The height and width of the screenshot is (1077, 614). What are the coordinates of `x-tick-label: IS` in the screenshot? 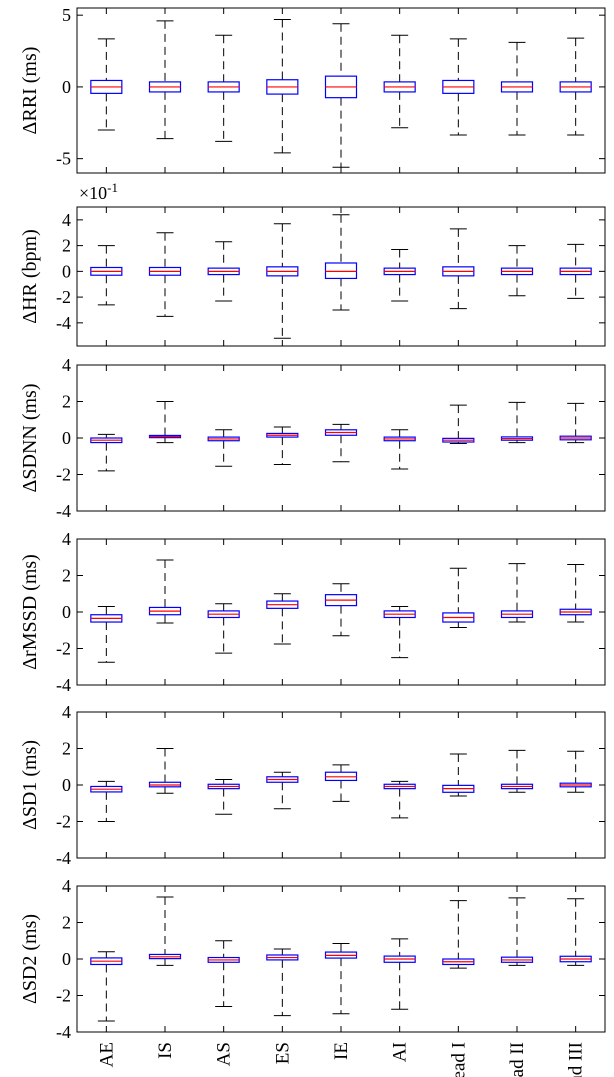 It's located at (165, 1050).